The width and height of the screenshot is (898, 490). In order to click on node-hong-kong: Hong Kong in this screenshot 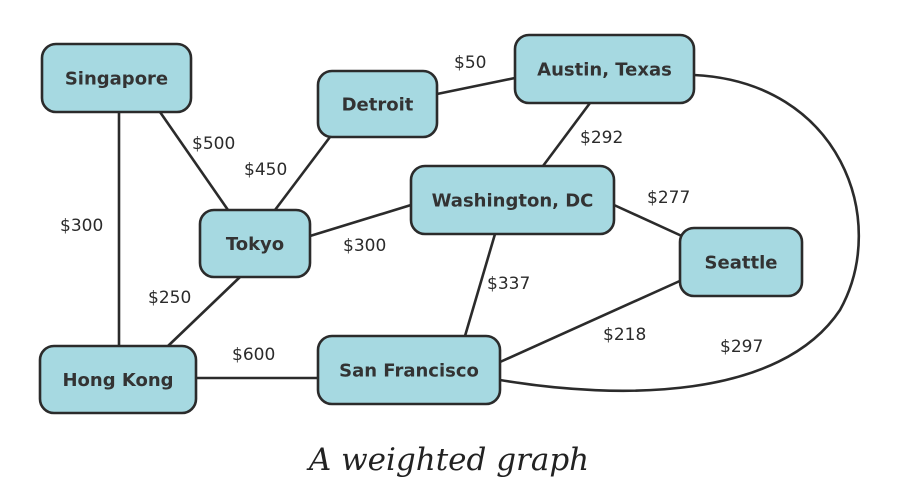, I will do `click(118, 379)`.